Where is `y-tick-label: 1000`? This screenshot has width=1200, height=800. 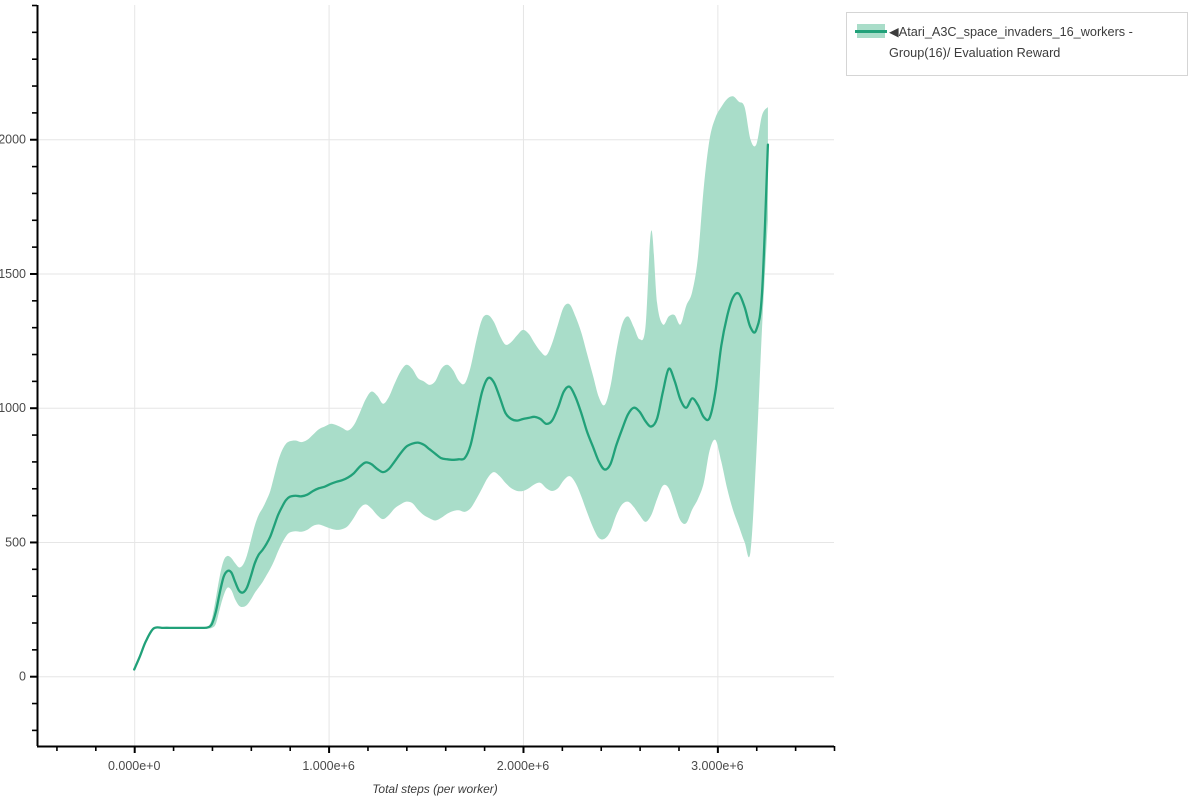
y-tick-label: 1000 is located at coordinates (13, 408).